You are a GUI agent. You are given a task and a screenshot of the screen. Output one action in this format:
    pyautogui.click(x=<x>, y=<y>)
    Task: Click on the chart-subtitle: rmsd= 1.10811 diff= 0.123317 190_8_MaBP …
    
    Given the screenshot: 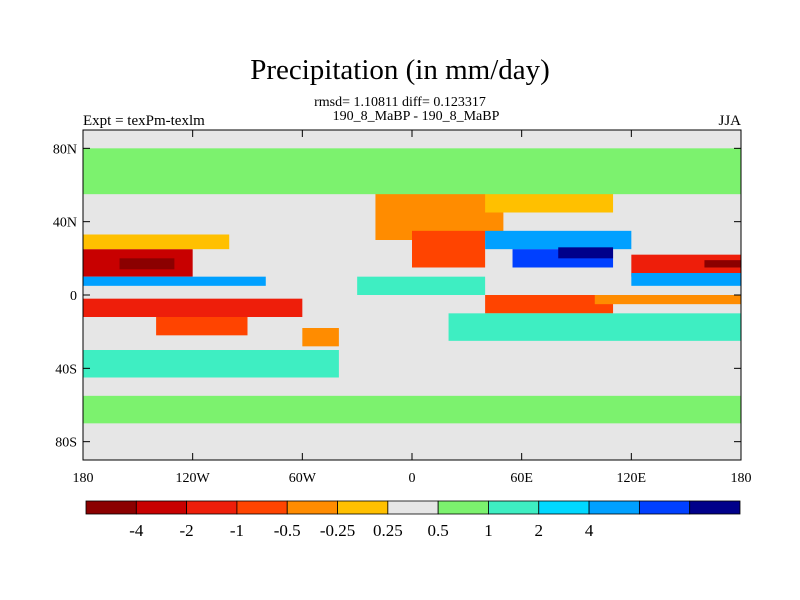 What is the action you would take?
    pyautogui.click(x=400, y=110)
    